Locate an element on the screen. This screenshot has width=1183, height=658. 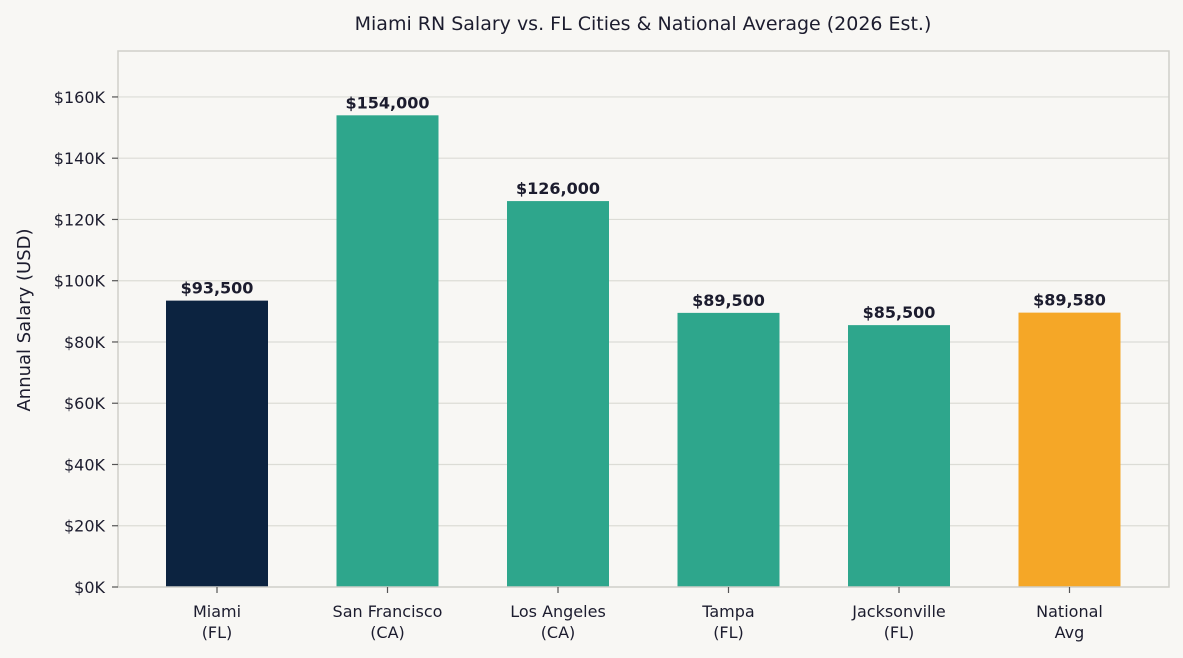
x-tick-label: Tampa (FL) is located at coordinates (727, 622).